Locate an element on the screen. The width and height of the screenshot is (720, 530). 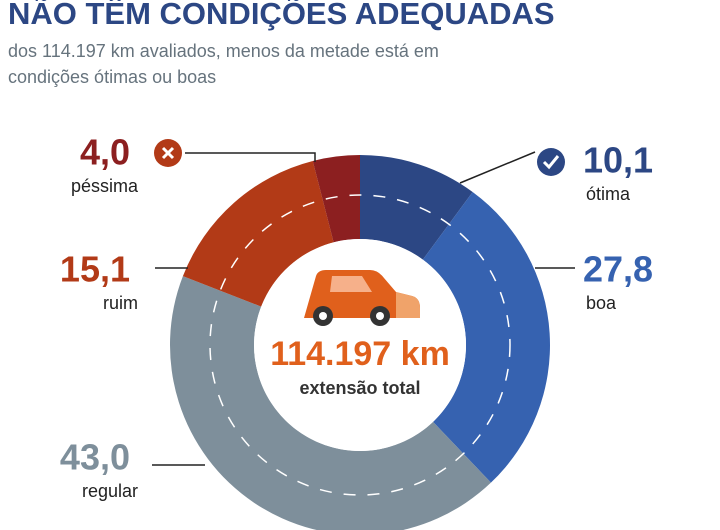
value-label: 27,8 is located at coordinates (618, 269).